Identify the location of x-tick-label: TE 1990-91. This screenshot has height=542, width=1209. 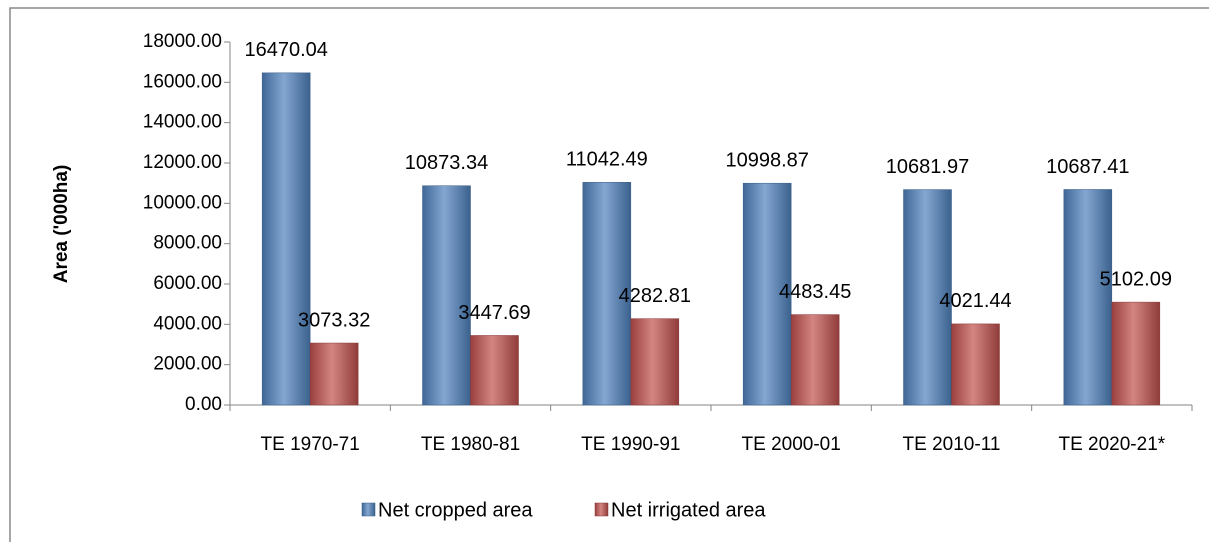
(630, 444).